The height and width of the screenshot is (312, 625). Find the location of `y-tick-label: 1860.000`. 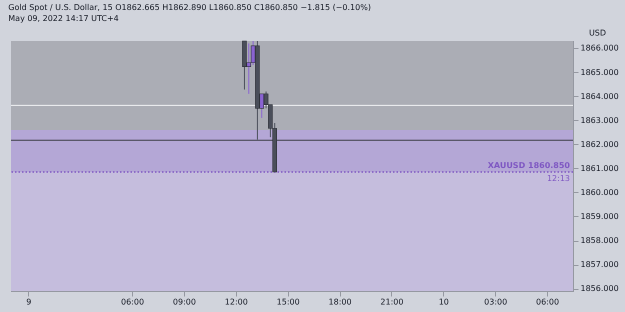

y-tick-label: 1860.000 is located at coordinates (599, 192).